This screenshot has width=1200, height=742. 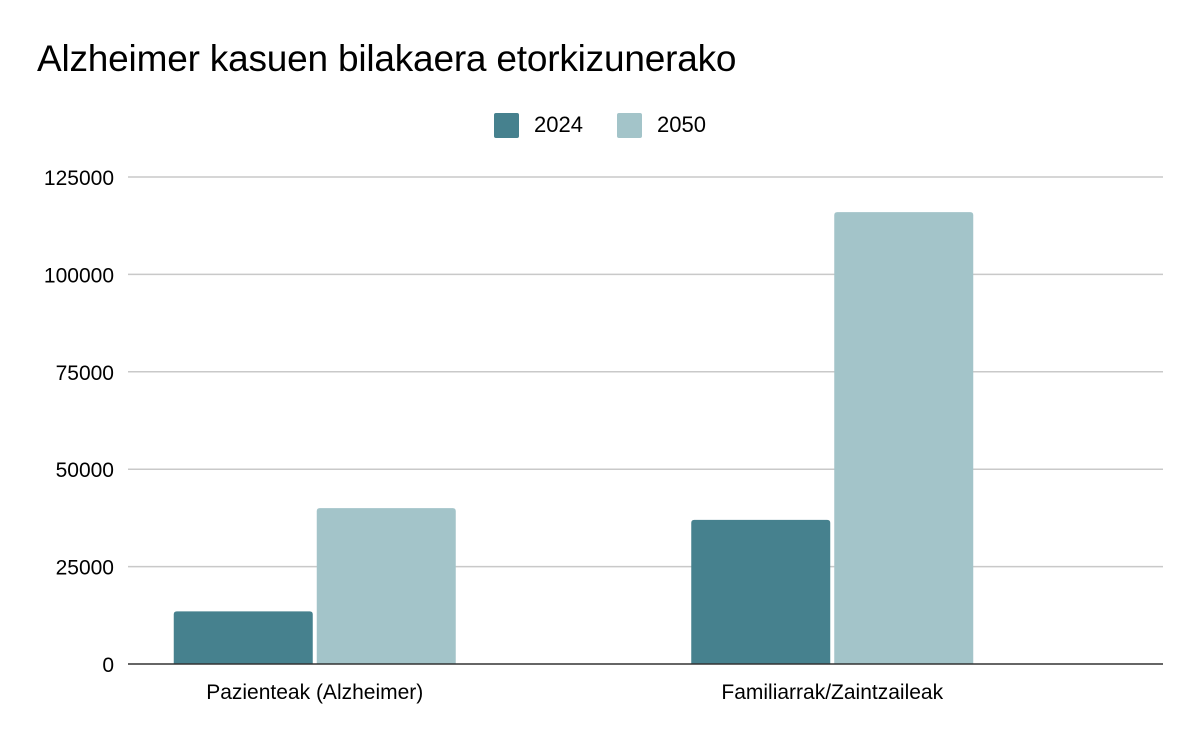 I want to click on y-tick-label: 75000, so click(x=85, y=373).